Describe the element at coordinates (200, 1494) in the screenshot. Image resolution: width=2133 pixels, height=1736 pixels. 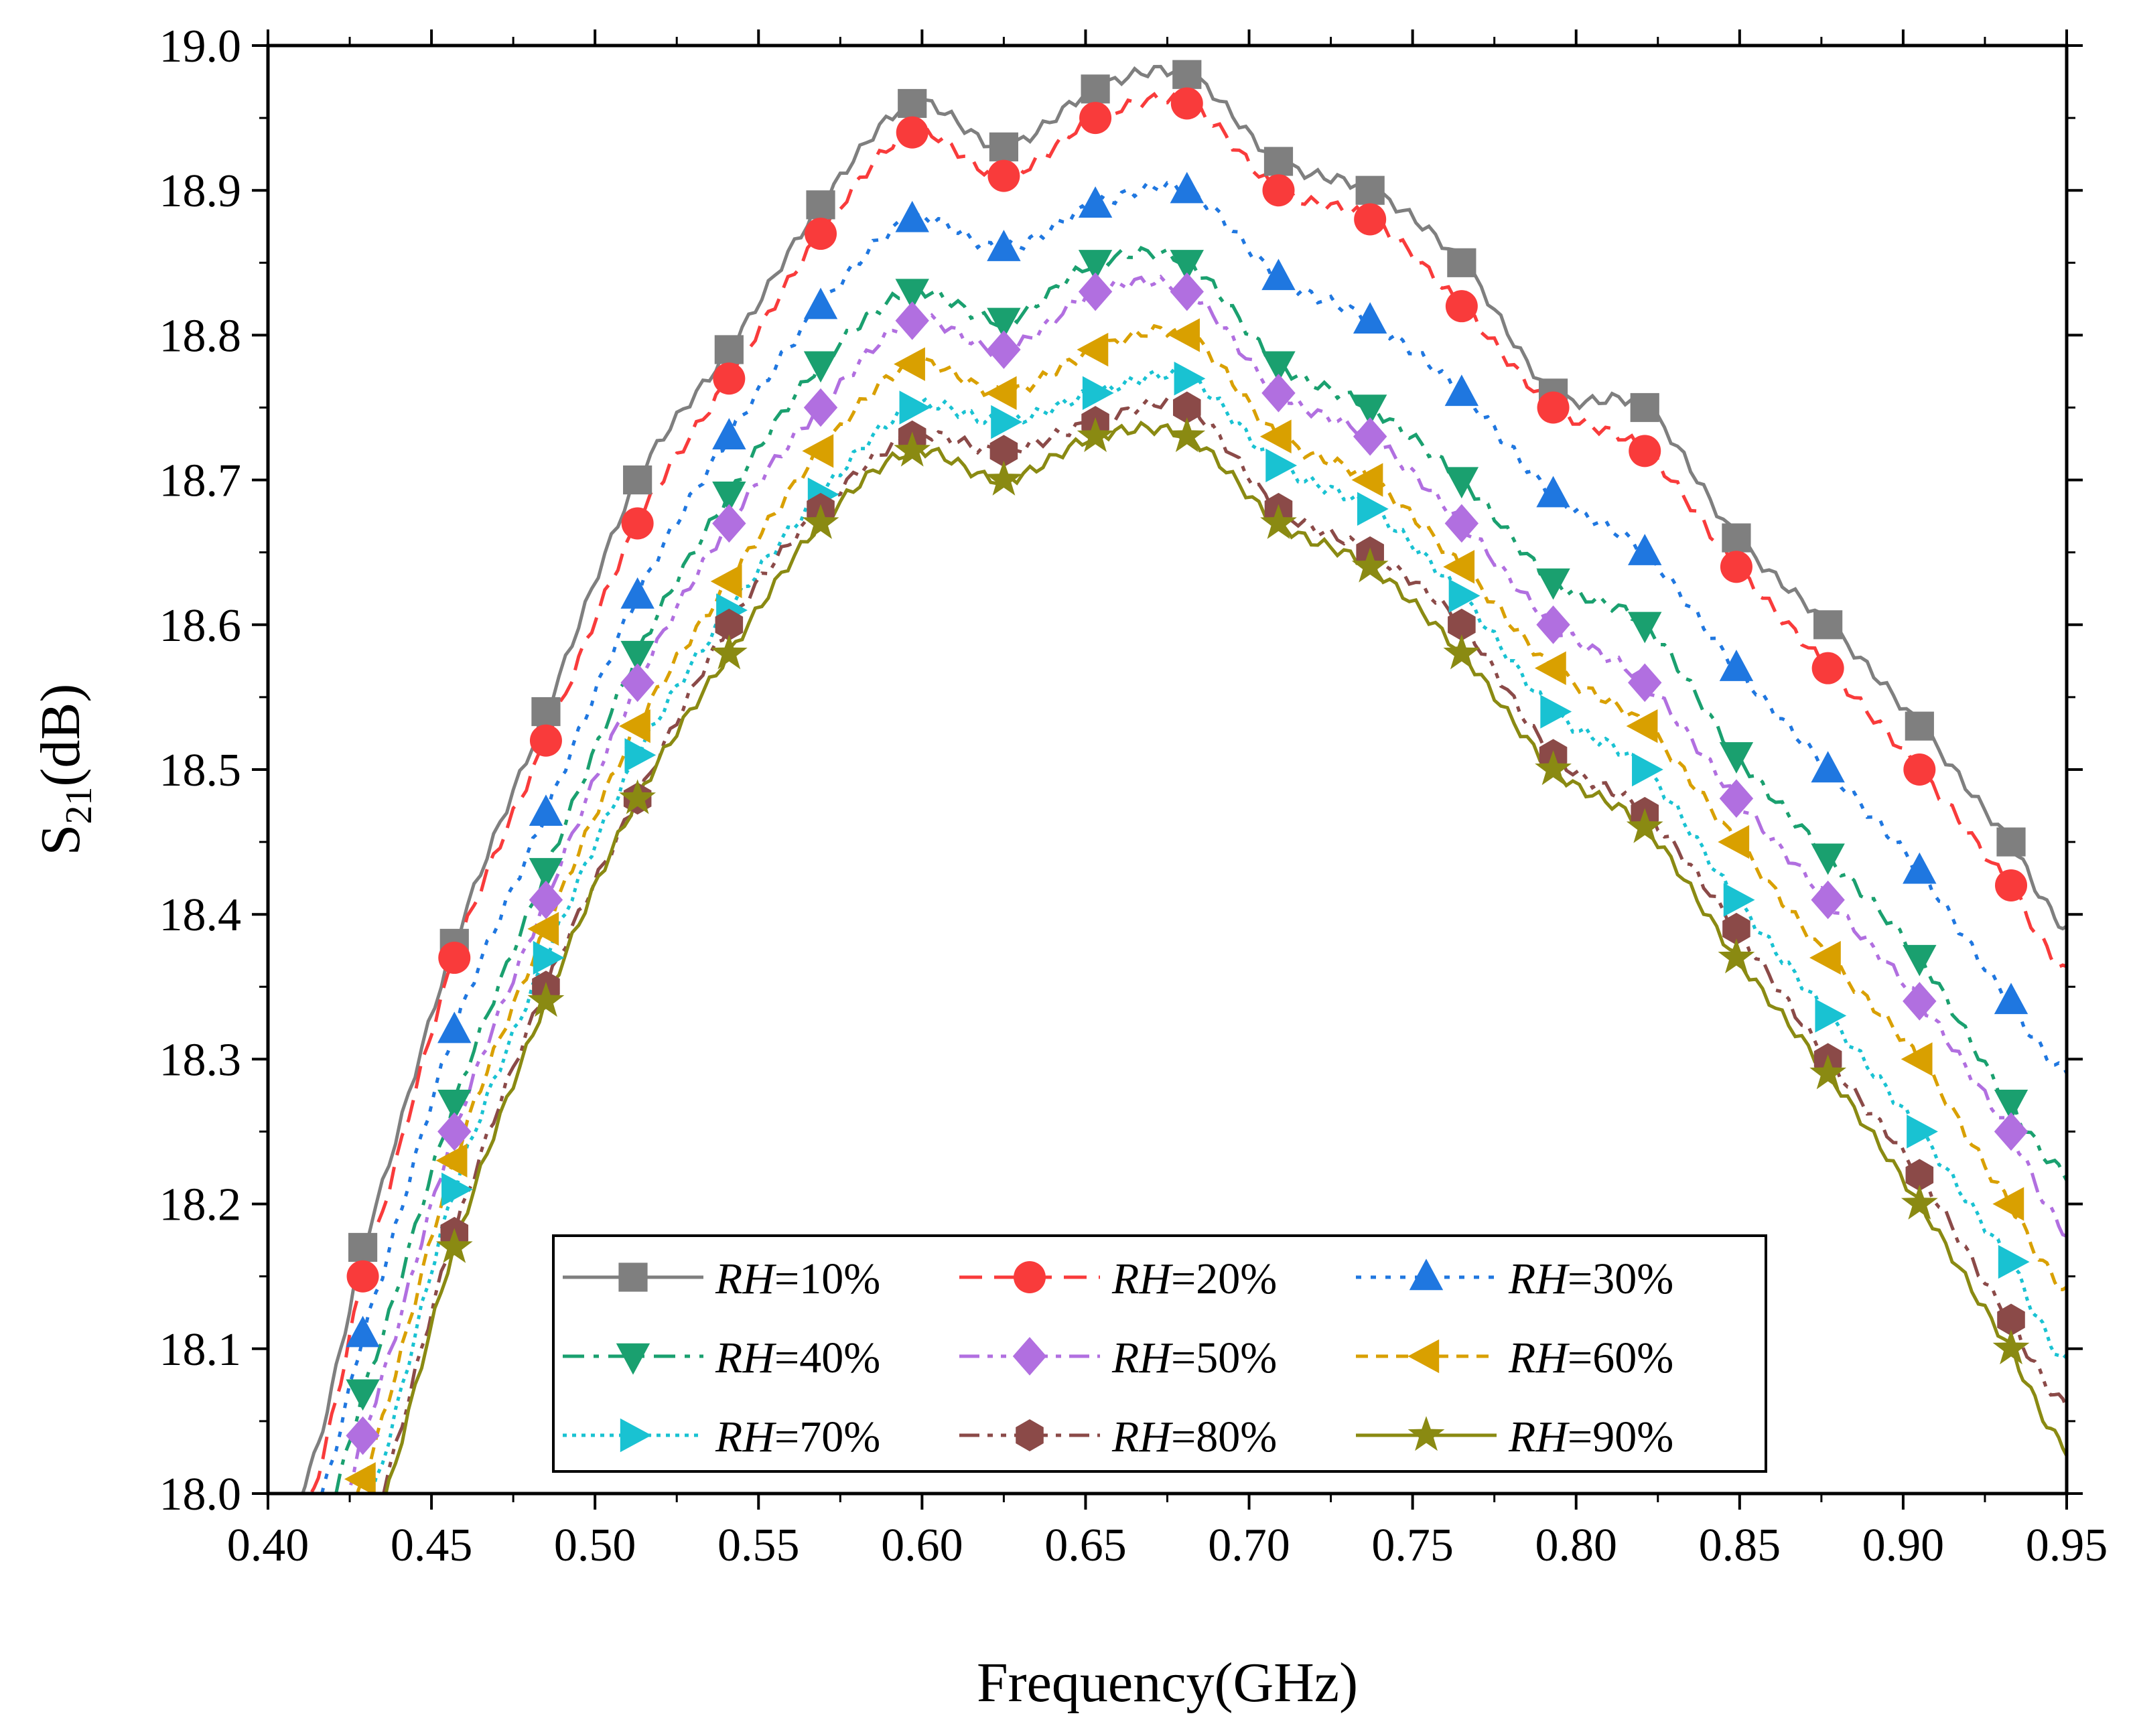
I see `y-tick-label: 18.0` at that location.